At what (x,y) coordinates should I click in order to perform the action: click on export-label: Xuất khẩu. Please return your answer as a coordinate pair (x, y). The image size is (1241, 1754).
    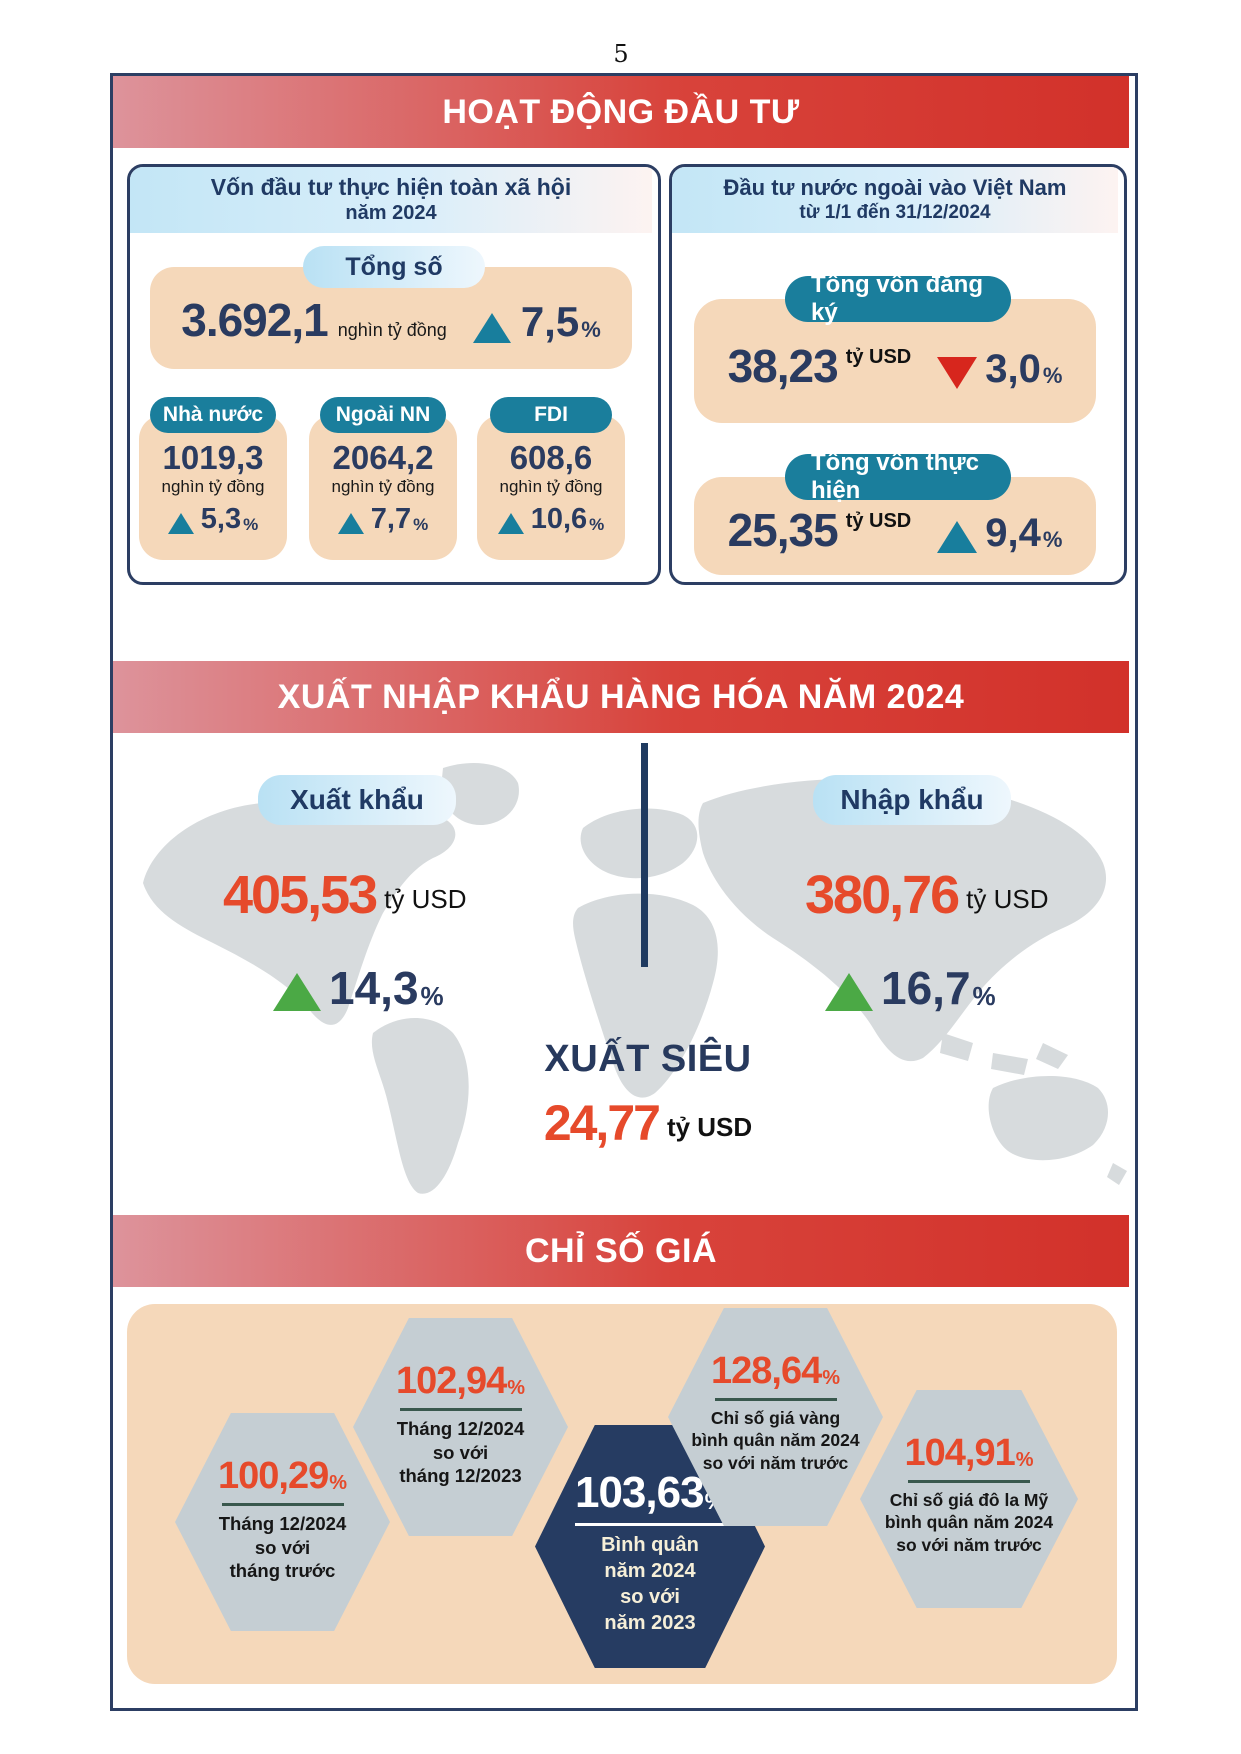
    Looking at the image, I should click on (357, 800).